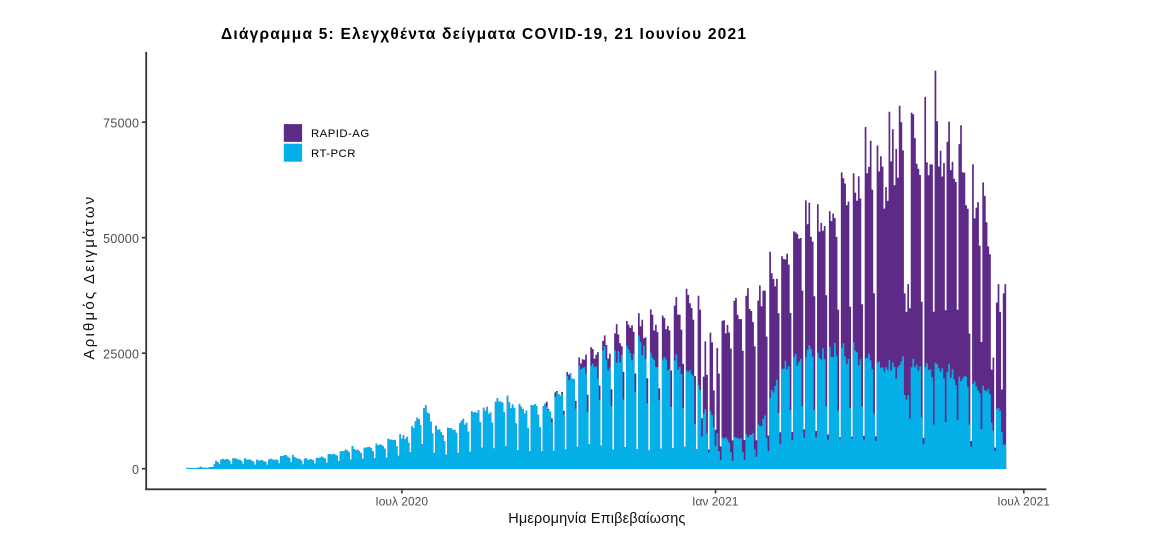 The width and height of the screenshot is (1169, 542). Describe the element at coordinates (89, 277) in the screenshot. I see `svg-text: Αριθμός Δειγμάτων` at that location.